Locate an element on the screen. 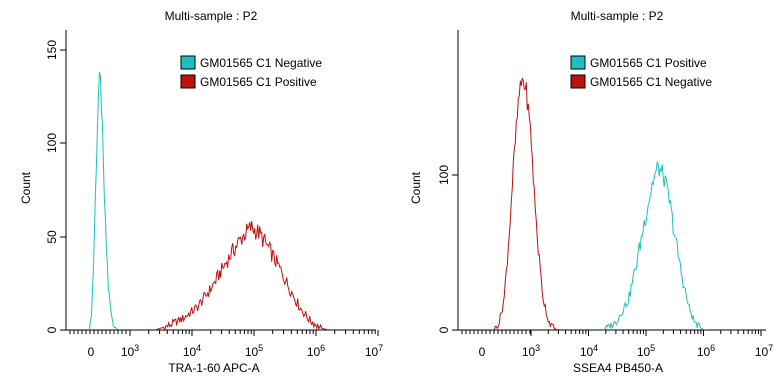 This screenshot has width=780, height=386. x-axis-title: TRA-1-60 APC-A is located at coordinates (213, 368).